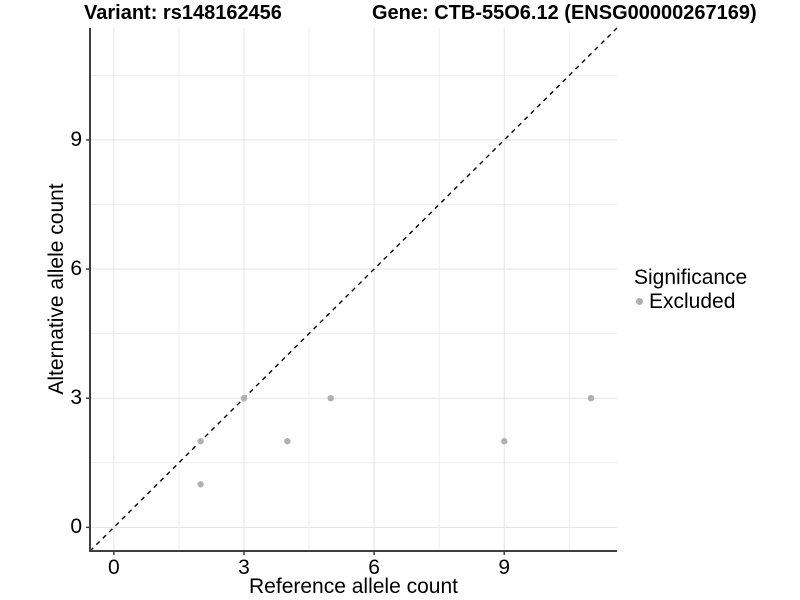 The height and width of the screenshot is (600, 800). Describe the element at coordinates (564, 13) in the screenshot. I see `gene-title: Gene: CTB-55O6.12 (ENSG00000267169)` at that location.